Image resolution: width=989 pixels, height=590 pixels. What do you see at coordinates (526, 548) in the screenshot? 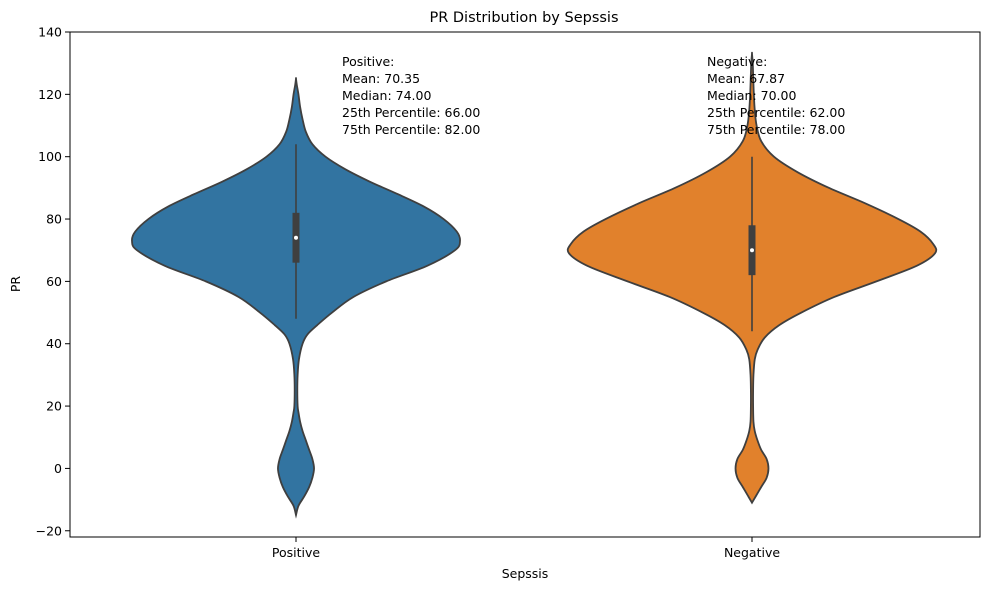
I see `x-axis: Positive Negative` at bounding box center [526, 548].